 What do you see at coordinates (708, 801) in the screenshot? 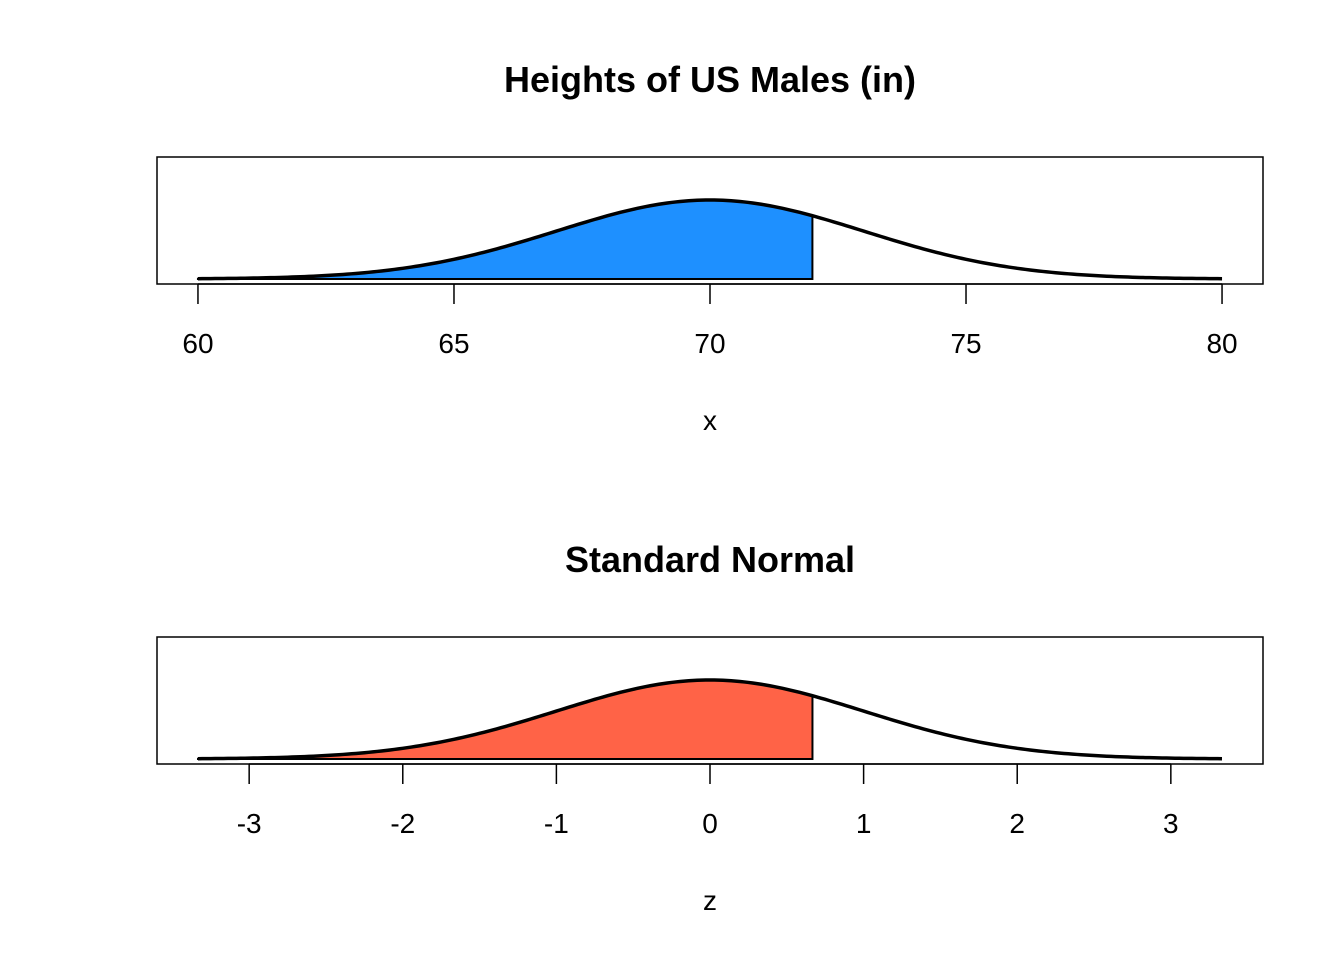
I see `x-axis: -3 -2 -1 0 1 2 3` at bounding box center [708, 801].